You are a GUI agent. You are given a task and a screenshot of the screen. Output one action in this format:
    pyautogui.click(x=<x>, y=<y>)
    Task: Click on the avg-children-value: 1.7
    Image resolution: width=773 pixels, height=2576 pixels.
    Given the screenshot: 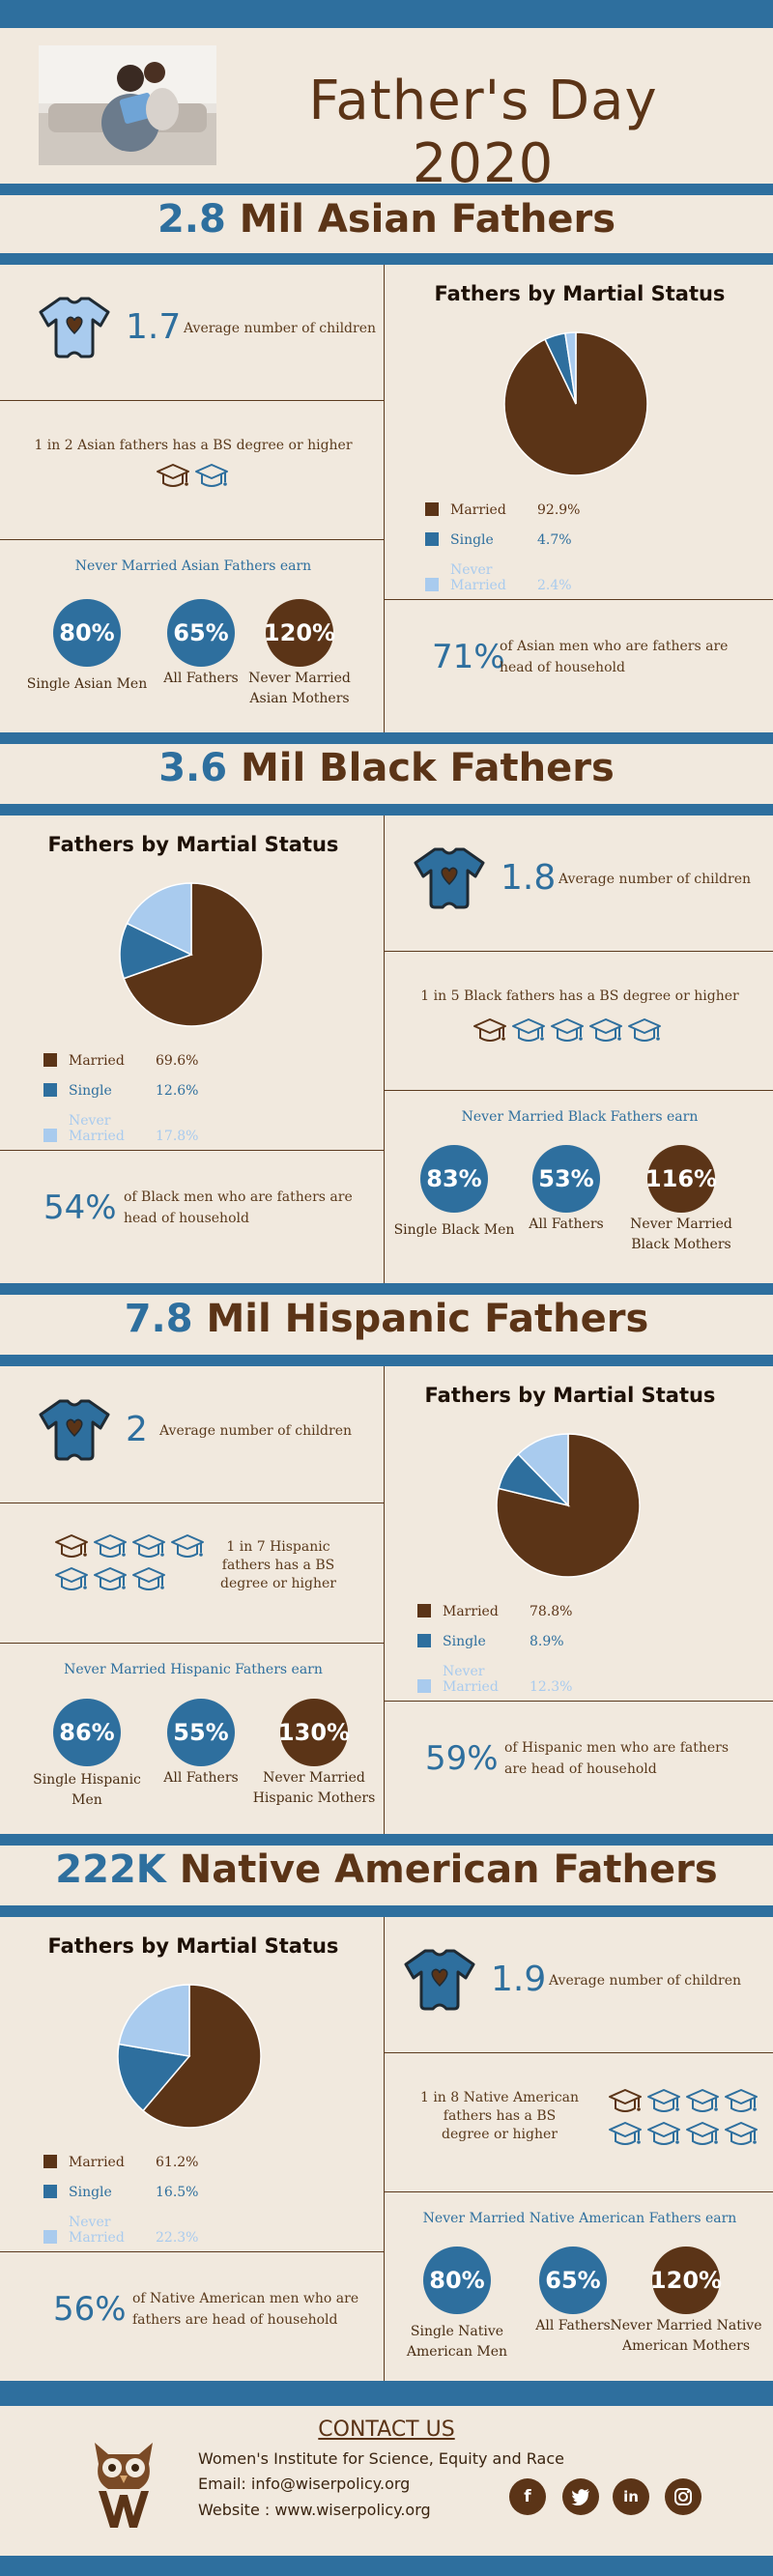 What is the action you would take?
    pyautogui.click(x=154, y=327)
    